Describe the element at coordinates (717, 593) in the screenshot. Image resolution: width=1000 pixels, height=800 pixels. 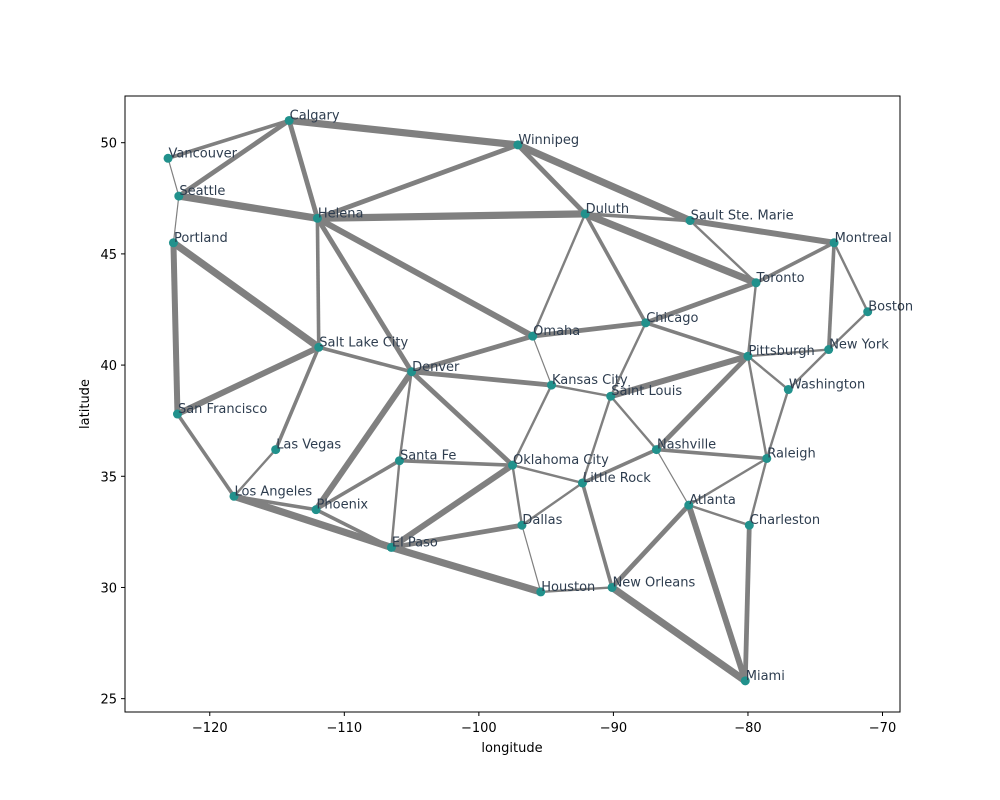
I see `edge-atlanta-miami` at that location.